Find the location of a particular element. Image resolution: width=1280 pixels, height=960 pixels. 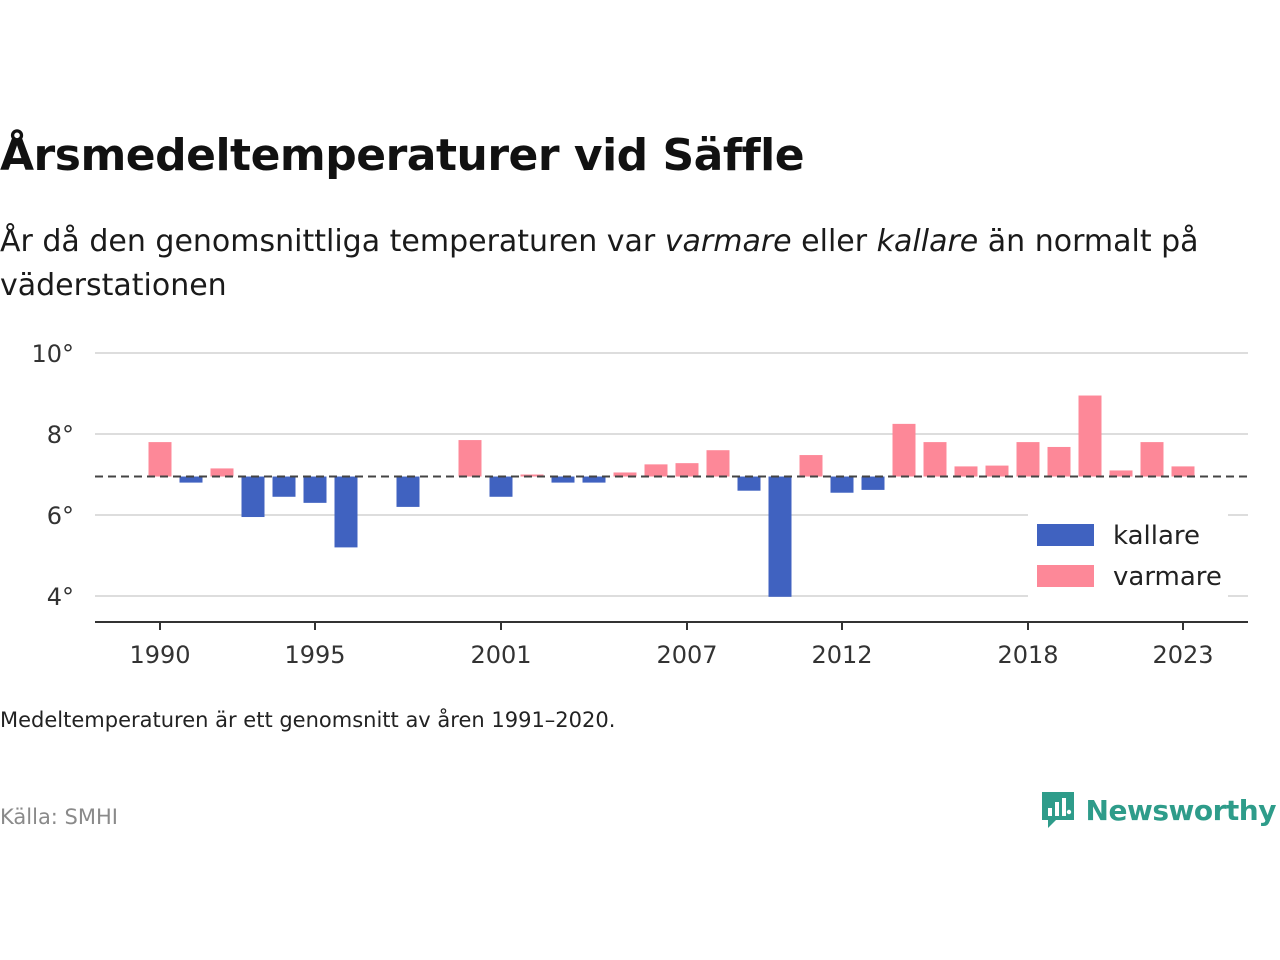

x-tick-label: 2007 is located at coordinates (686, 655).